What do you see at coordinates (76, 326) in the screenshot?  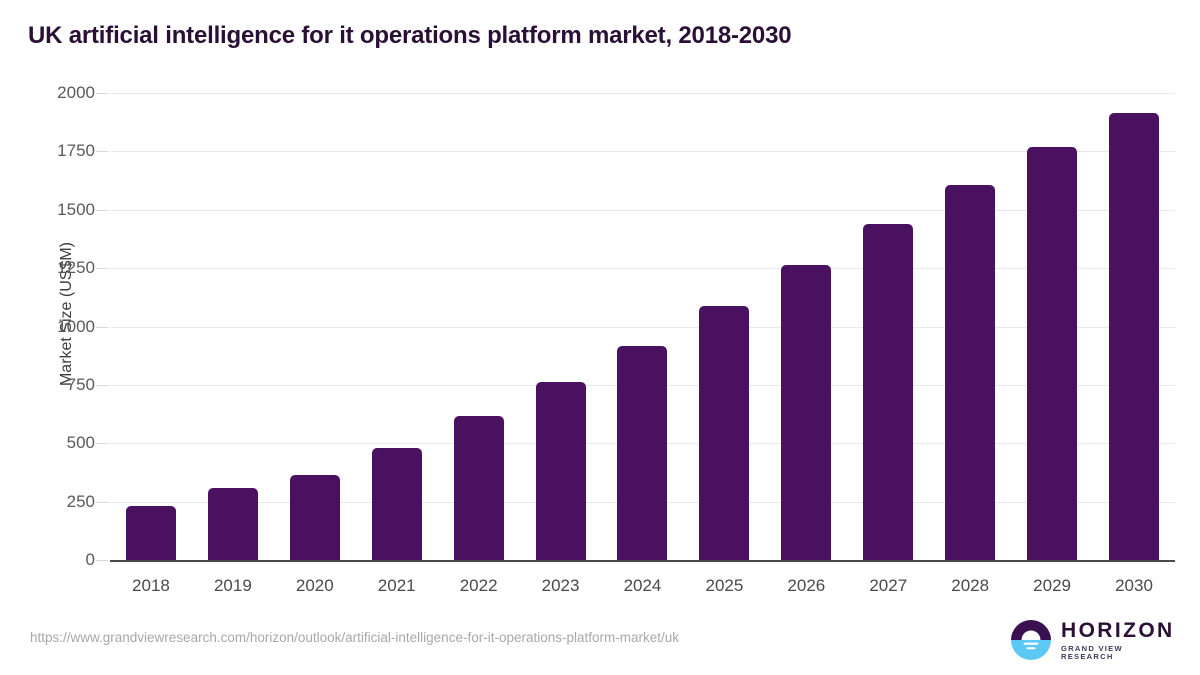 I see `y-tick-label: 1000` at bounding box center [76, 326].